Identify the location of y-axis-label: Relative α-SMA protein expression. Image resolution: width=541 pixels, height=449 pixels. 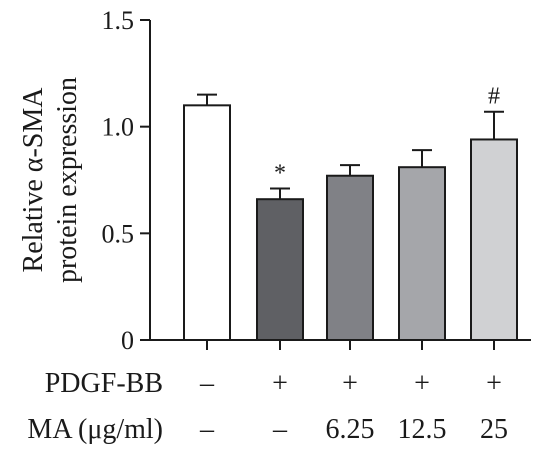
(50, 180).